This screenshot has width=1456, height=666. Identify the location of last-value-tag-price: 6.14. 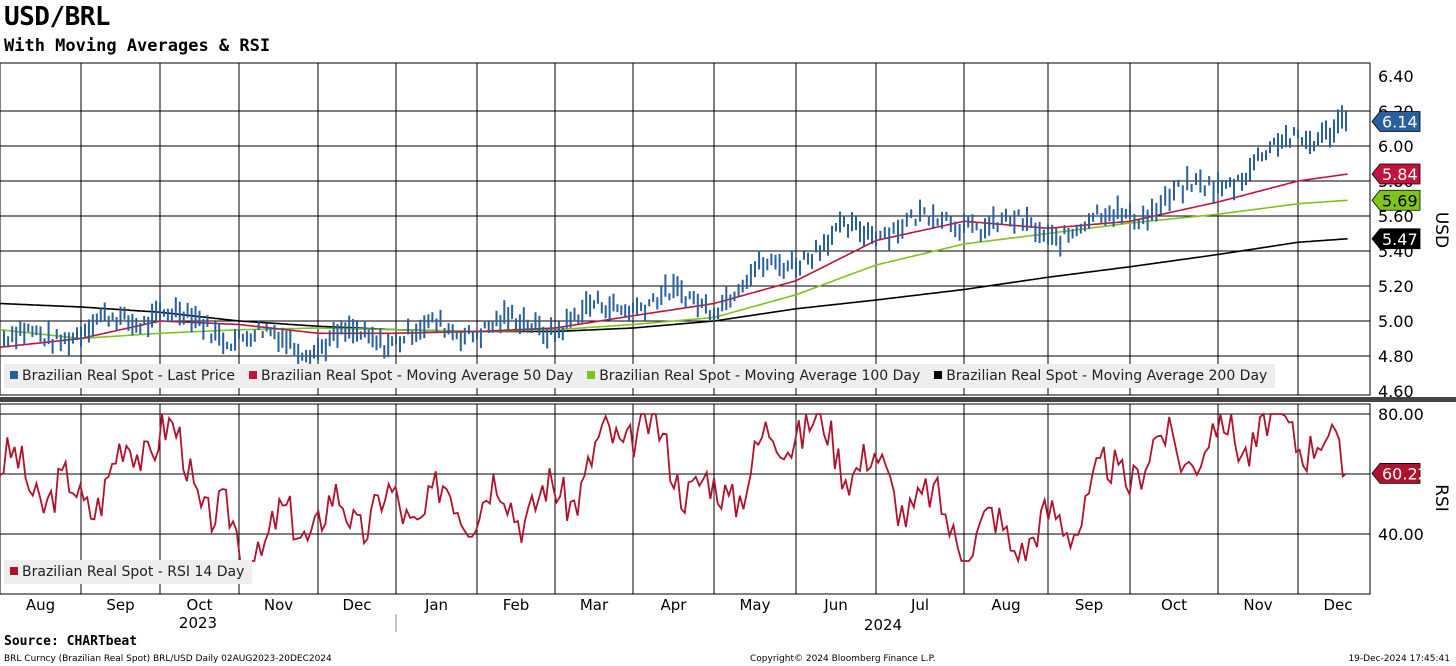
(1400, 122).